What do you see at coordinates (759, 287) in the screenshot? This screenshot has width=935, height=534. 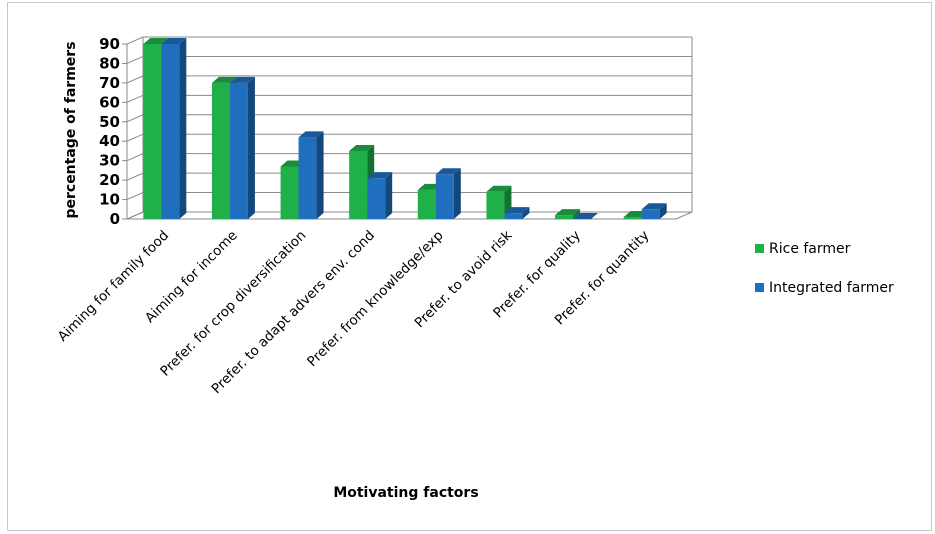 I see `legend-swatch-integrated` at bounding box center [759, 287].